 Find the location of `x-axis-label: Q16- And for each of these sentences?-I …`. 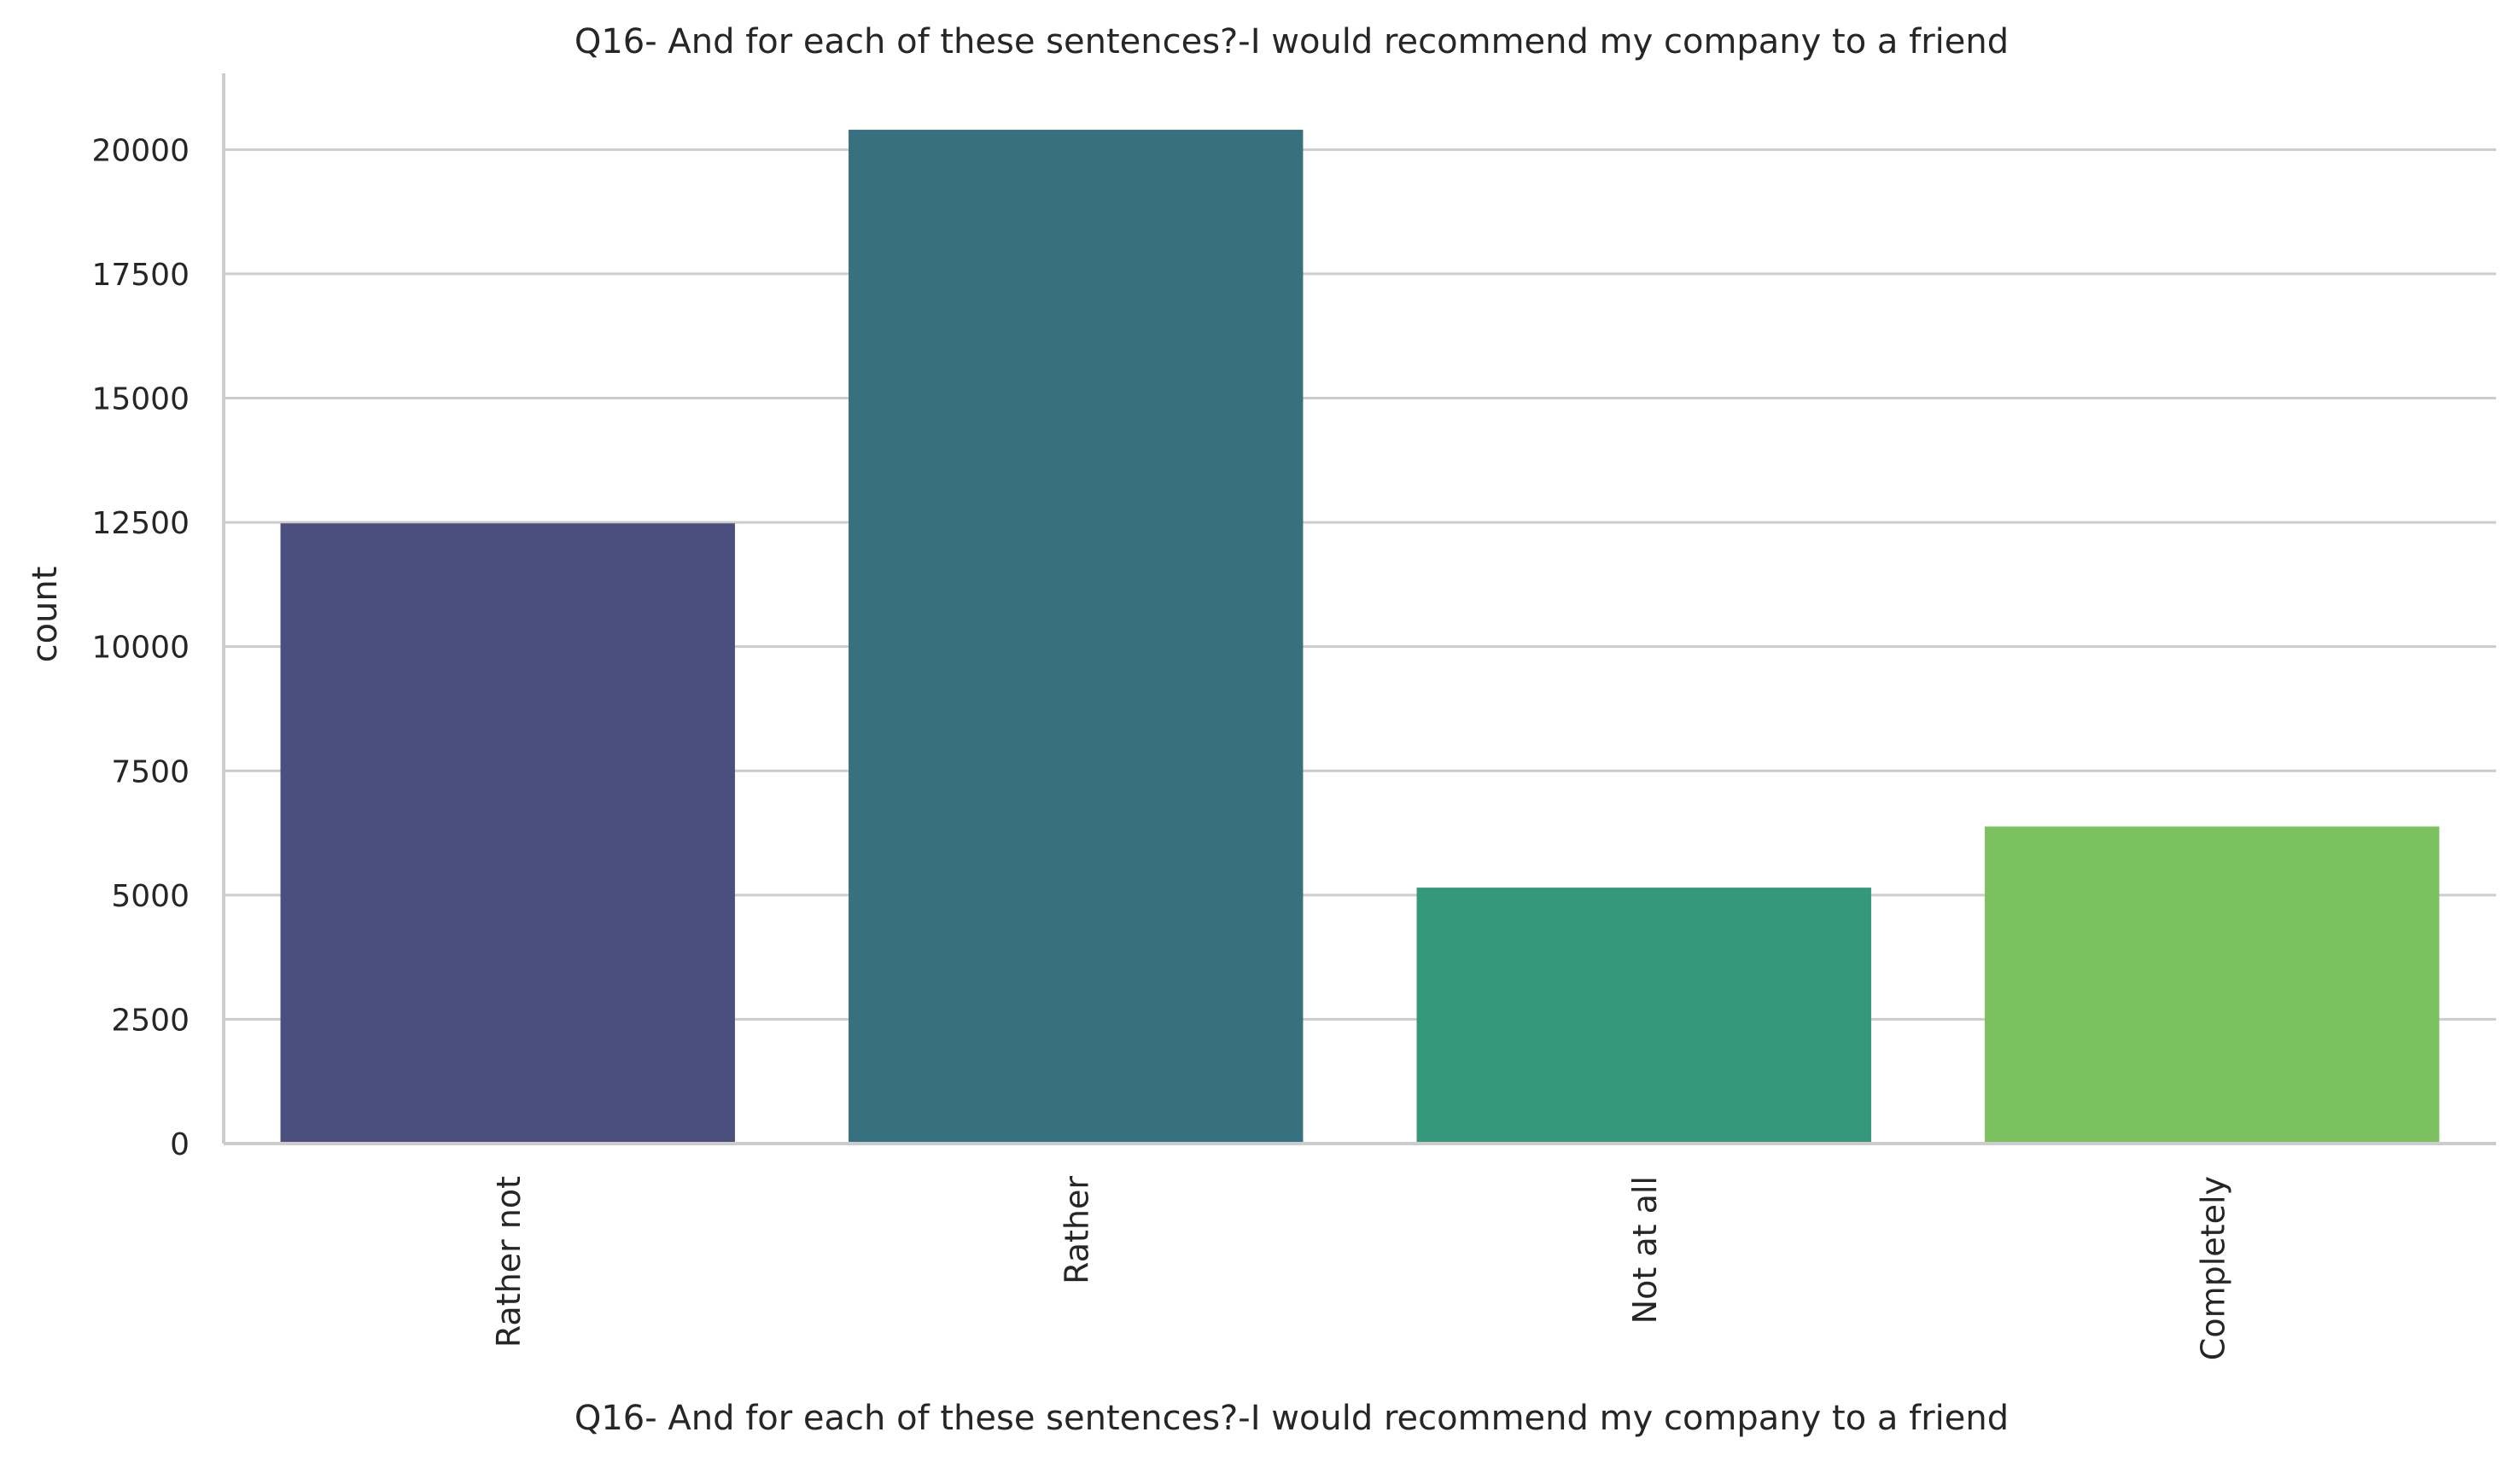

x-axis-label: Q16- And for each of these sentences?-I … is located at coordinates (1292, 1418).